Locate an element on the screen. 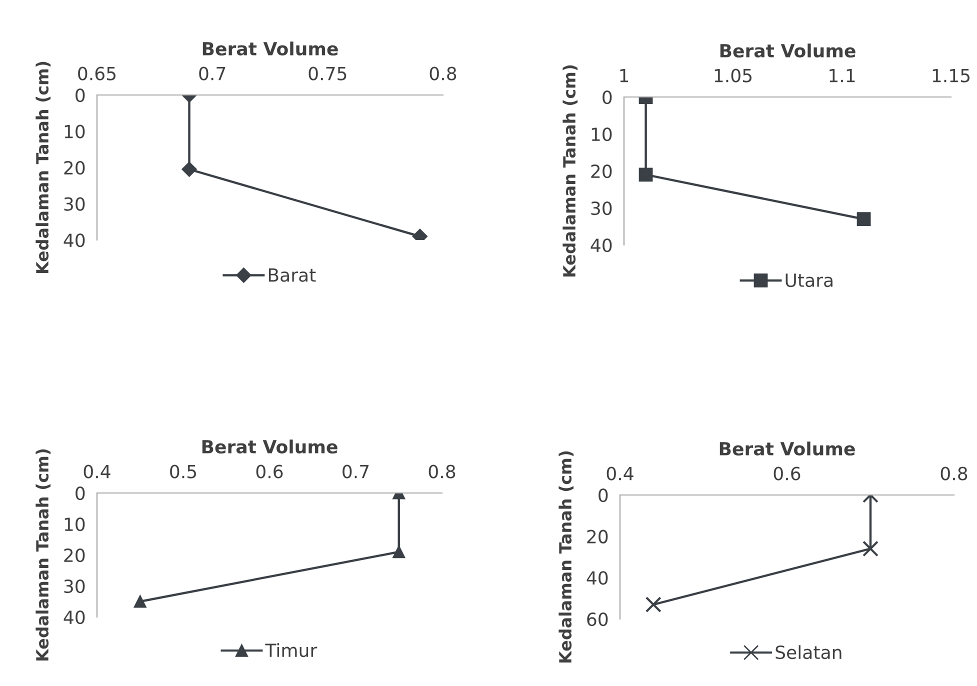  x-tick-label: 1.1 is located at coordinates (842, 75).